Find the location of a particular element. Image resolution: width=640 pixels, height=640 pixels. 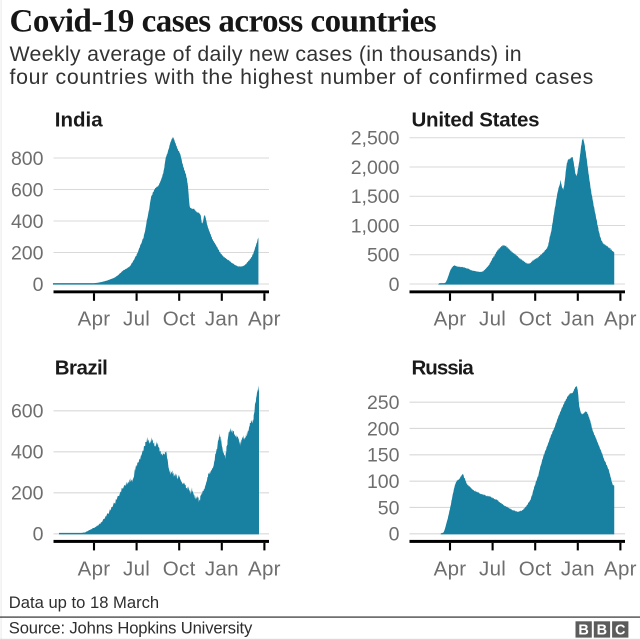

svg-text: 2,000 is located at coordinates (375, 168).